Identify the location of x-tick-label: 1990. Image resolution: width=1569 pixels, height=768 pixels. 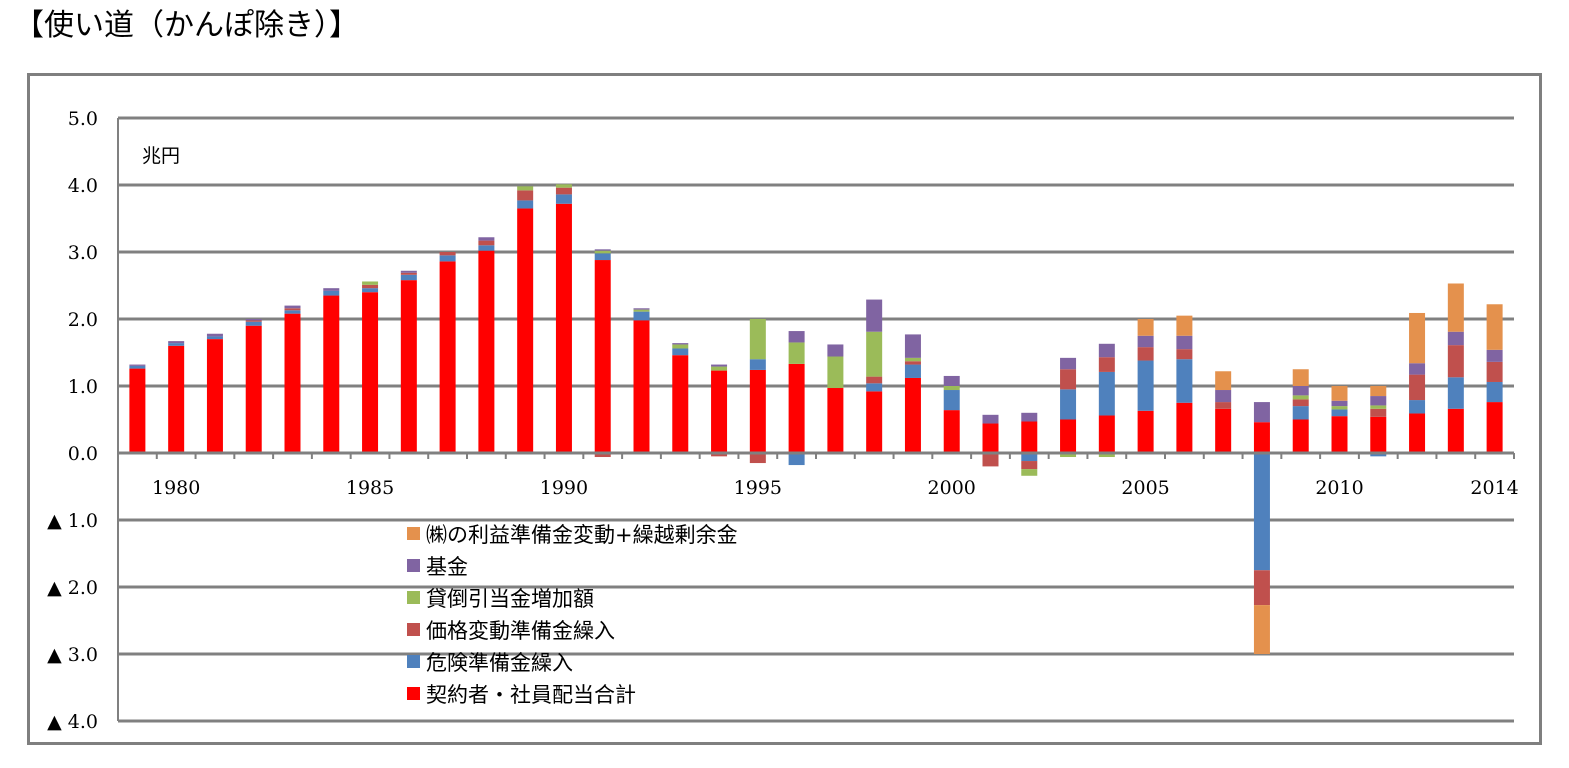
(564, 488).